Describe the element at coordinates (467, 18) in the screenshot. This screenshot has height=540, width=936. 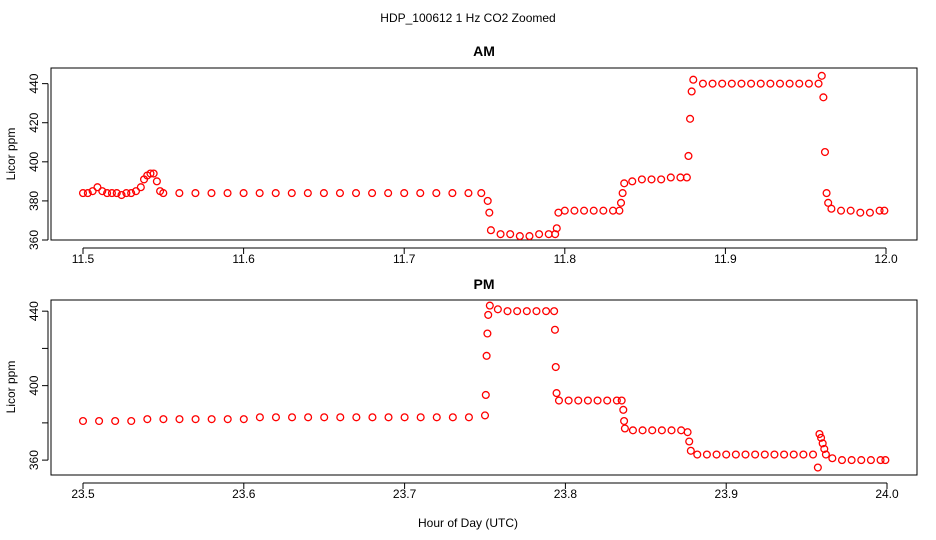
I see `figure-title: HDP_100612 1 Hz CO2 Zoomed` at that location.